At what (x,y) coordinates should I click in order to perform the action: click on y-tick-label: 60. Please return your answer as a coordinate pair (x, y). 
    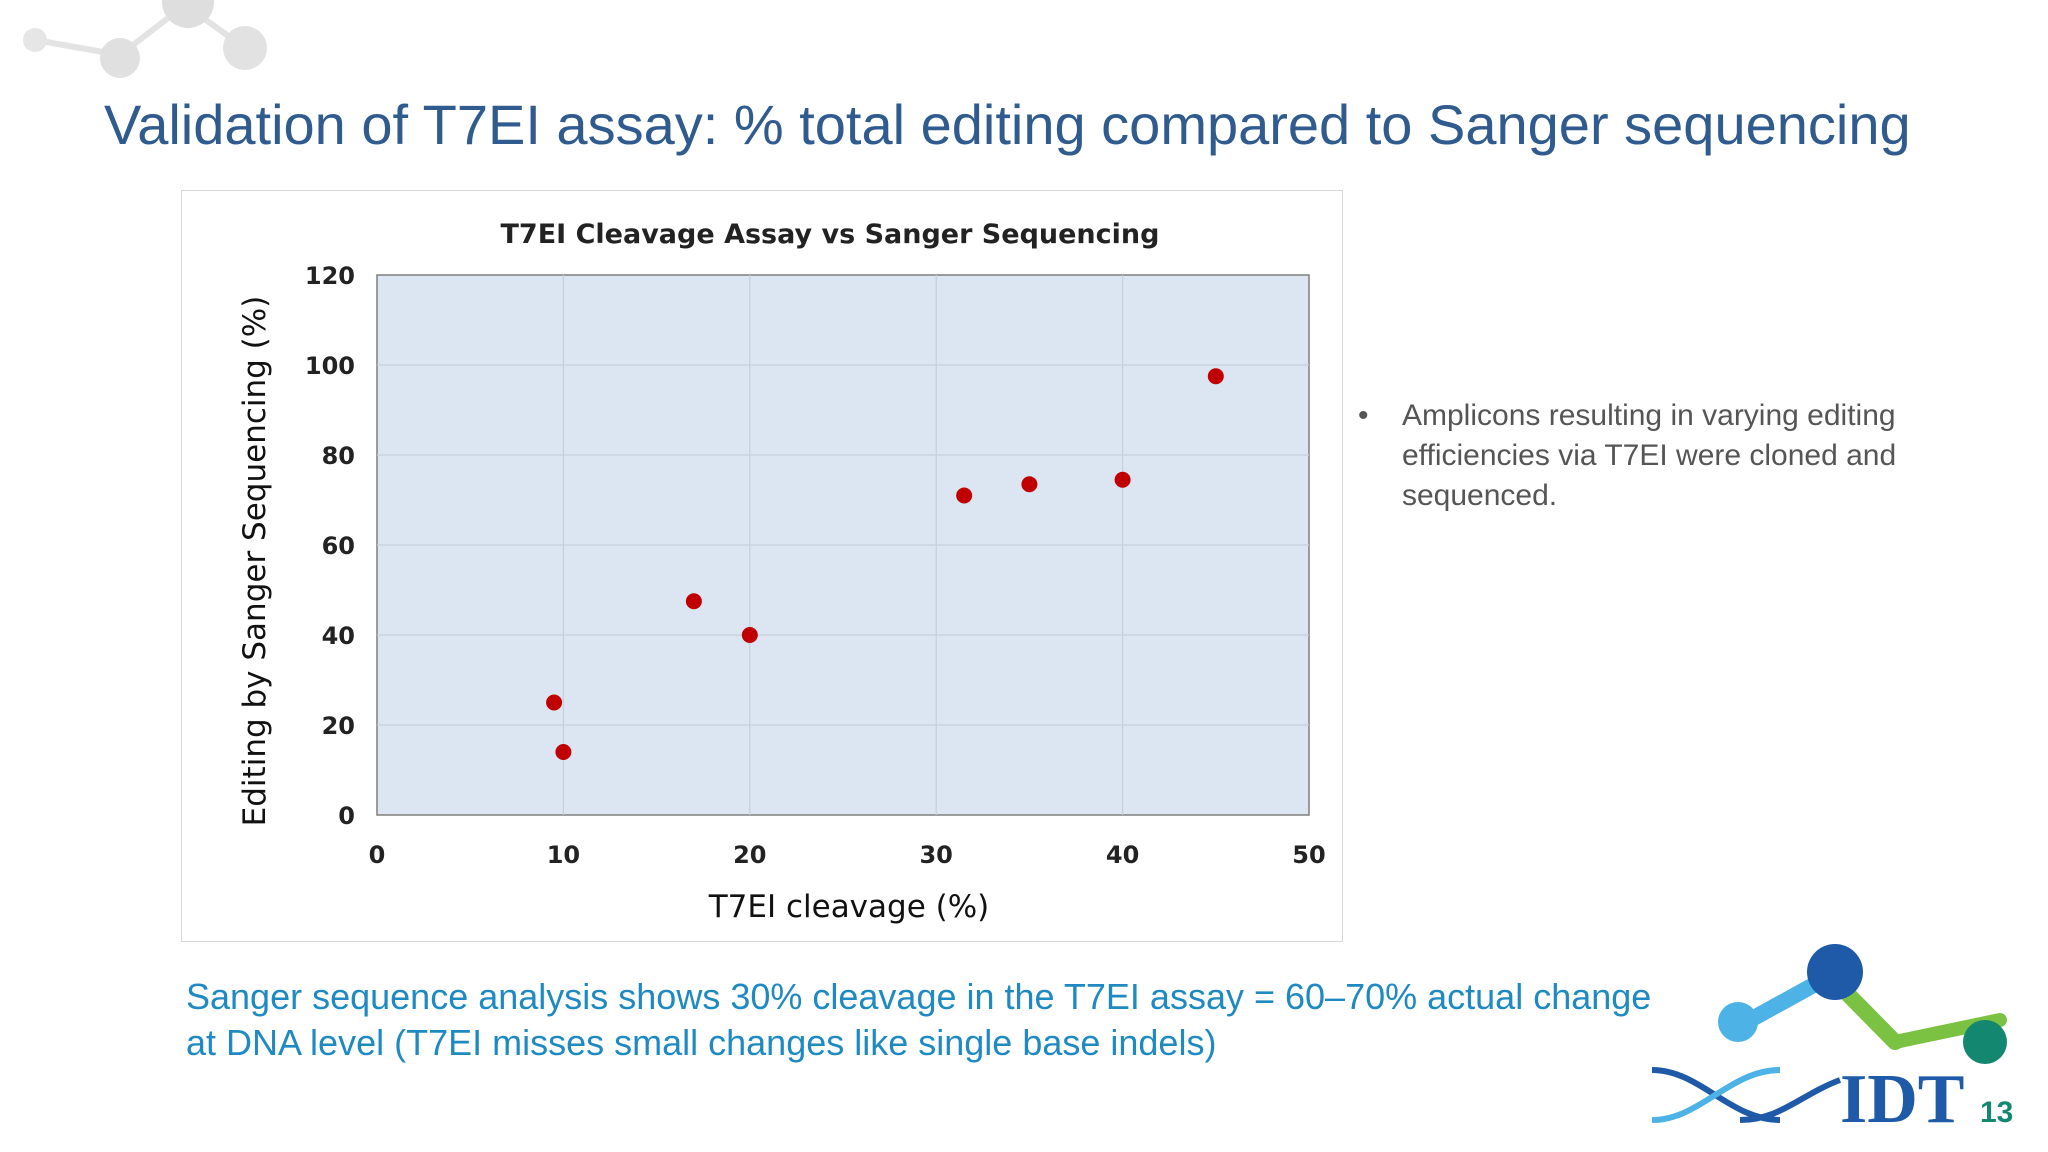
    Looking at the image, I should click on (338, 546).